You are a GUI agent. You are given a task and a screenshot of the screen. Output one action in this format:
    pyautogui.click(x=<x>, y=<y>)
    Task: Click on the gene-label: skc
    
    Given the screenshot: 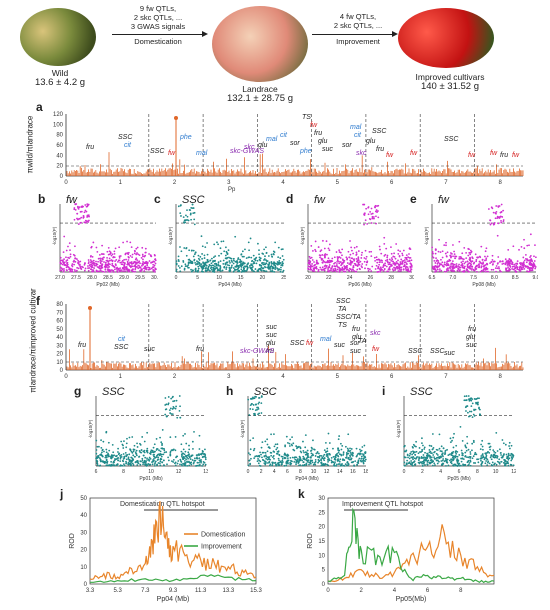 What is the action you would take?
    pyautogui.click(x=375, y=333)
    